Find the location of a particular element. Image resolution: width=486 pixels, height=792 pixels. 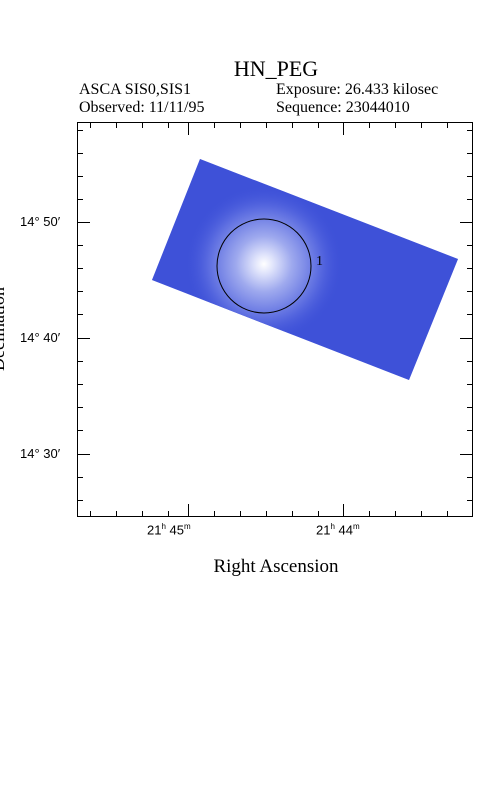

y-axis-label: Declination is located at coordinates (4, 329).